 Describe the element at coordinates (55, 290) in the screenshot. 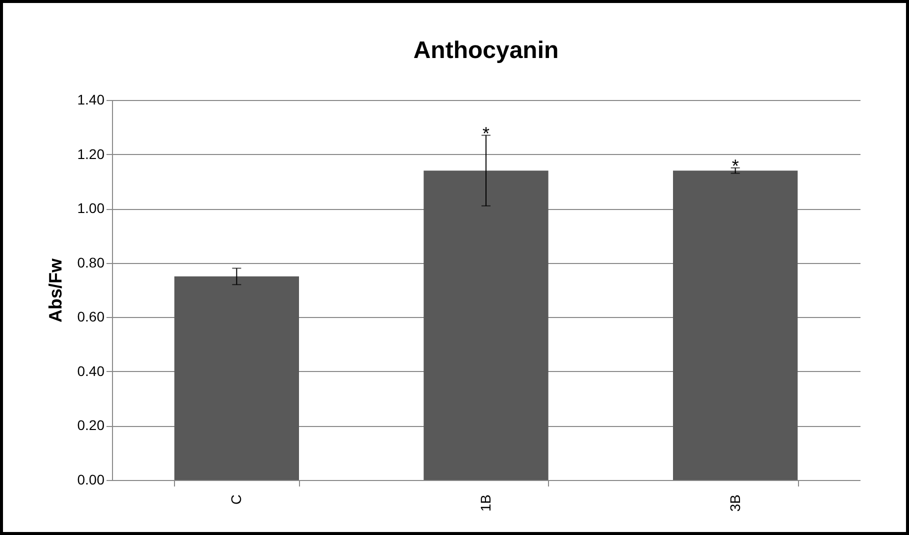

I see `y-axis-title: Abs/Fw` at that location.